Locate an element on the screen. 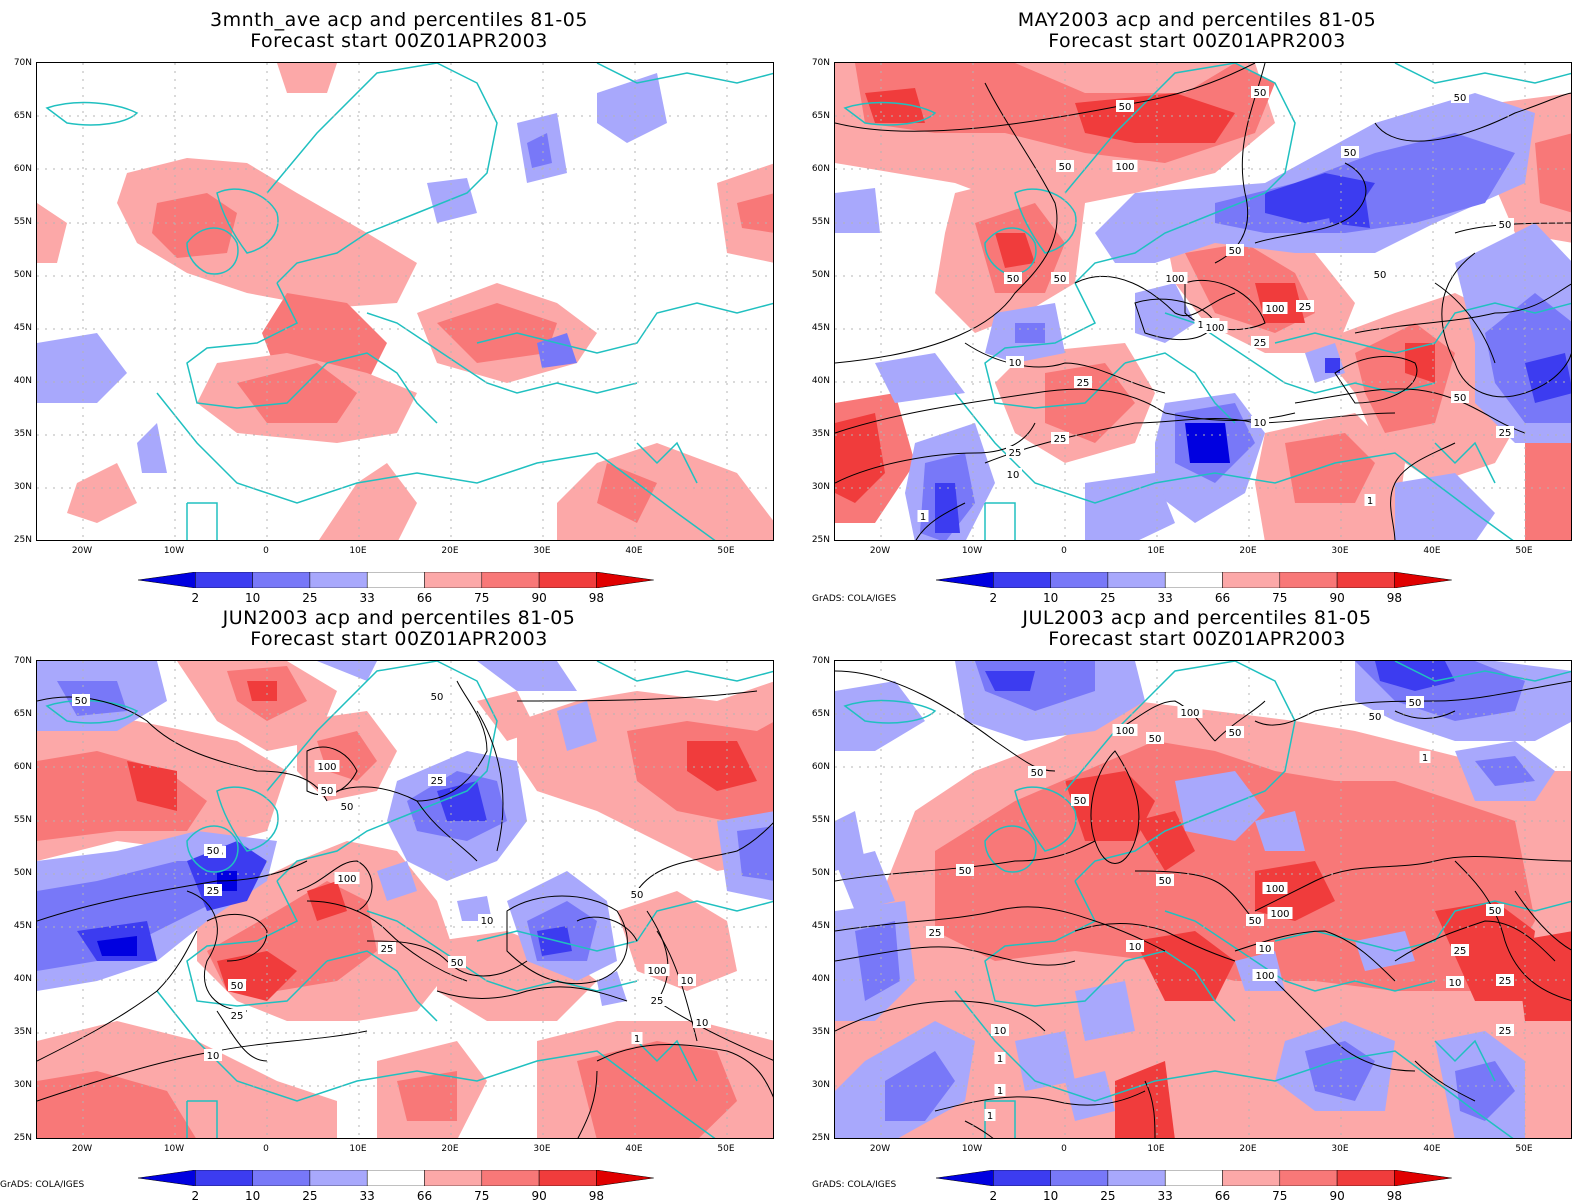 The width and height of the screenshot is (1596, 1203). contour-label-text: 25 is located at coordinates (387, 949).